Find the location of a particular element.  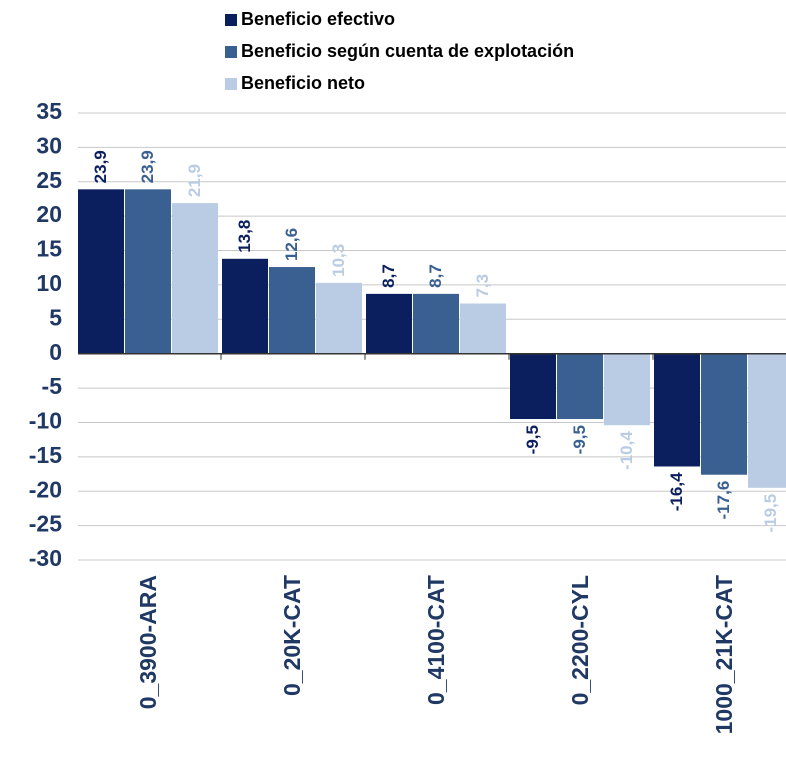

value-label: 12,6 is located at coordinates (291, 244).